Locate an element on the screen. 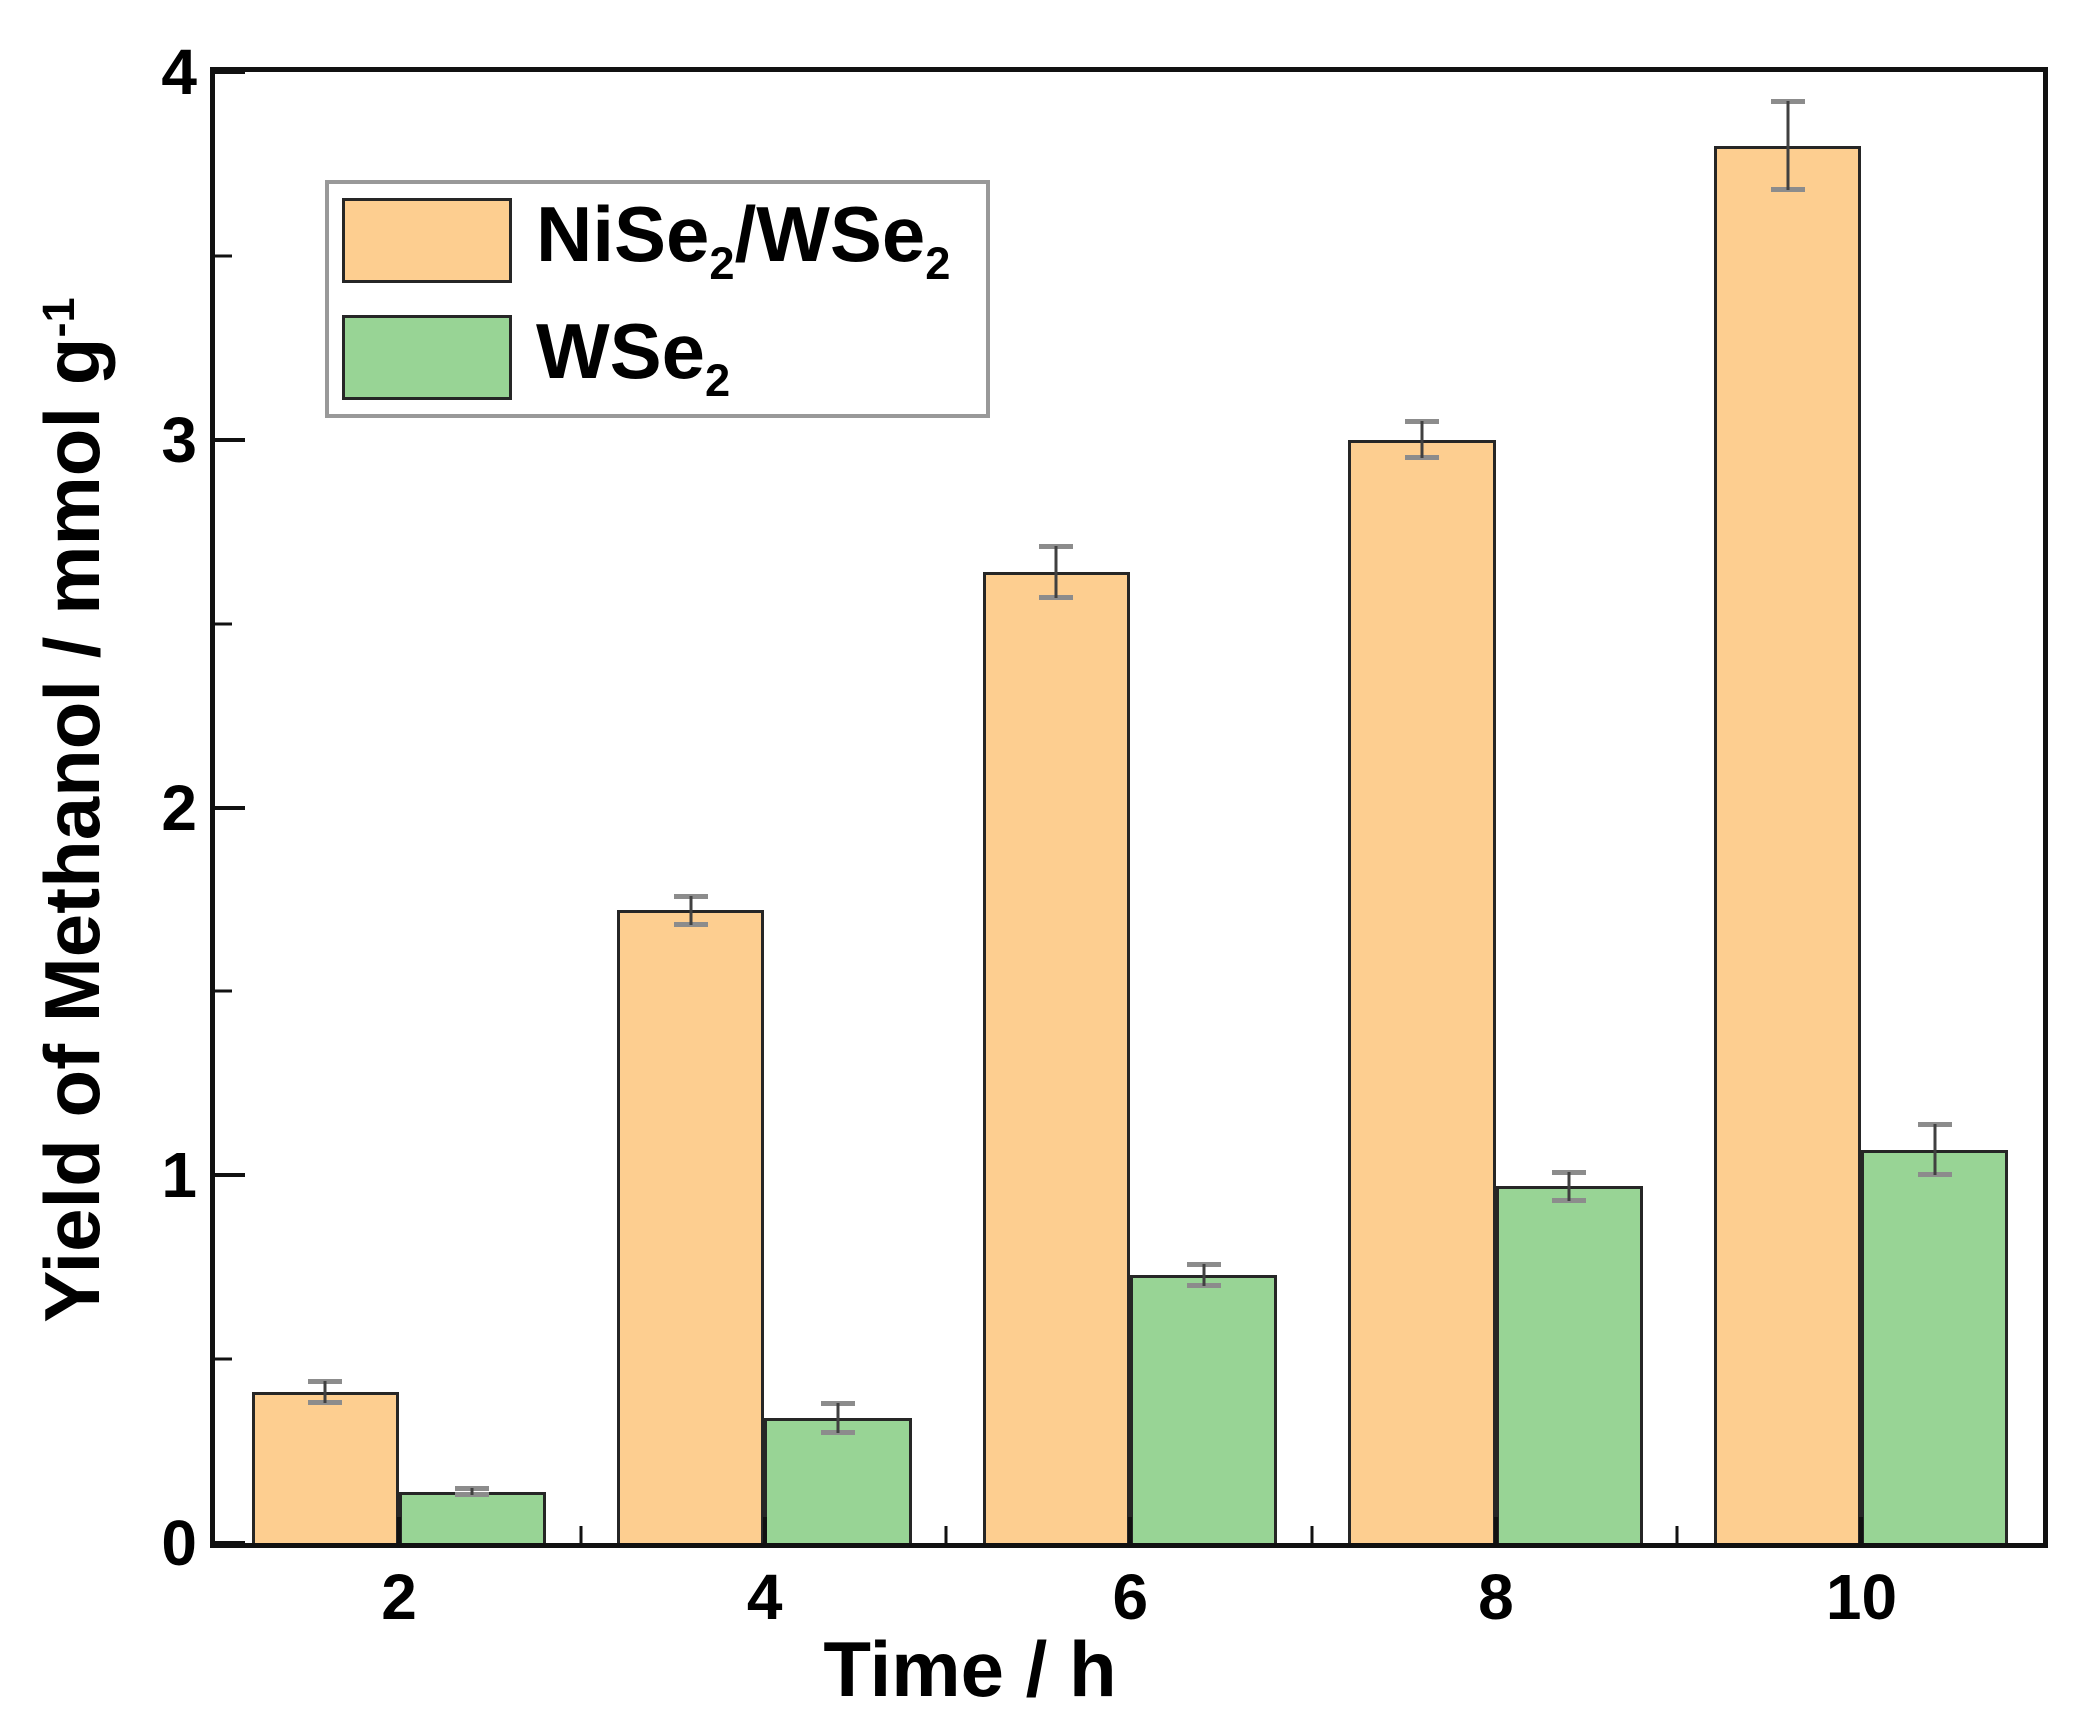 Image resolution: width=2095 pixels, height=1733 pixels. y-axis-title: Yield of Methanol / mmol g-1 is located at coordinates (72, 809).